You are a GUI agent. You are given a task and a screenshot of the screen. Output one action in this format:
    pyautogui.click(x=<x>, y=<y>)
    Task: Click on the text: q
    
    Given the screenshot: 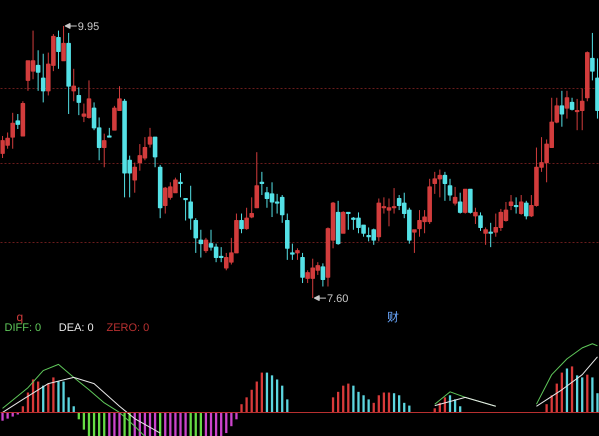 What is the action you would take?
    pyautogui.click(x=20, y=317)
    